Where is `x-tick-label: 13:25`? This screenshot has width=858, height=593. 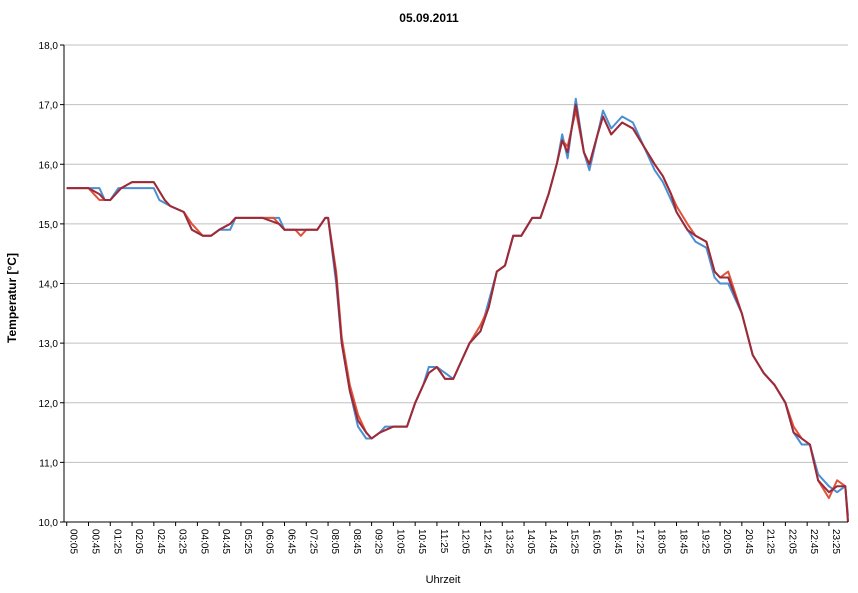 x-tick-label: 13:25 is located at coordinates (508, 541).